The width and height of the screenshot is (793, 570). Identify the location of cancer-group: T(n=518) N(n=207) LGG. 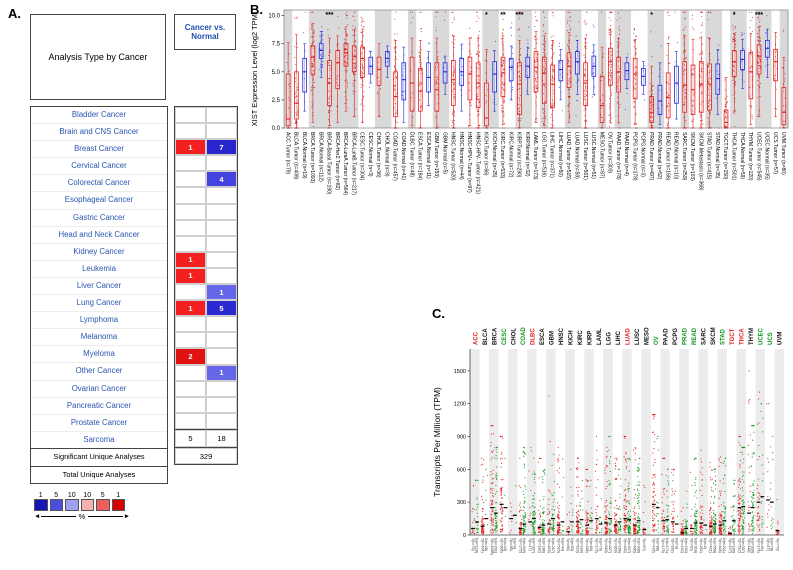
(608, 442).